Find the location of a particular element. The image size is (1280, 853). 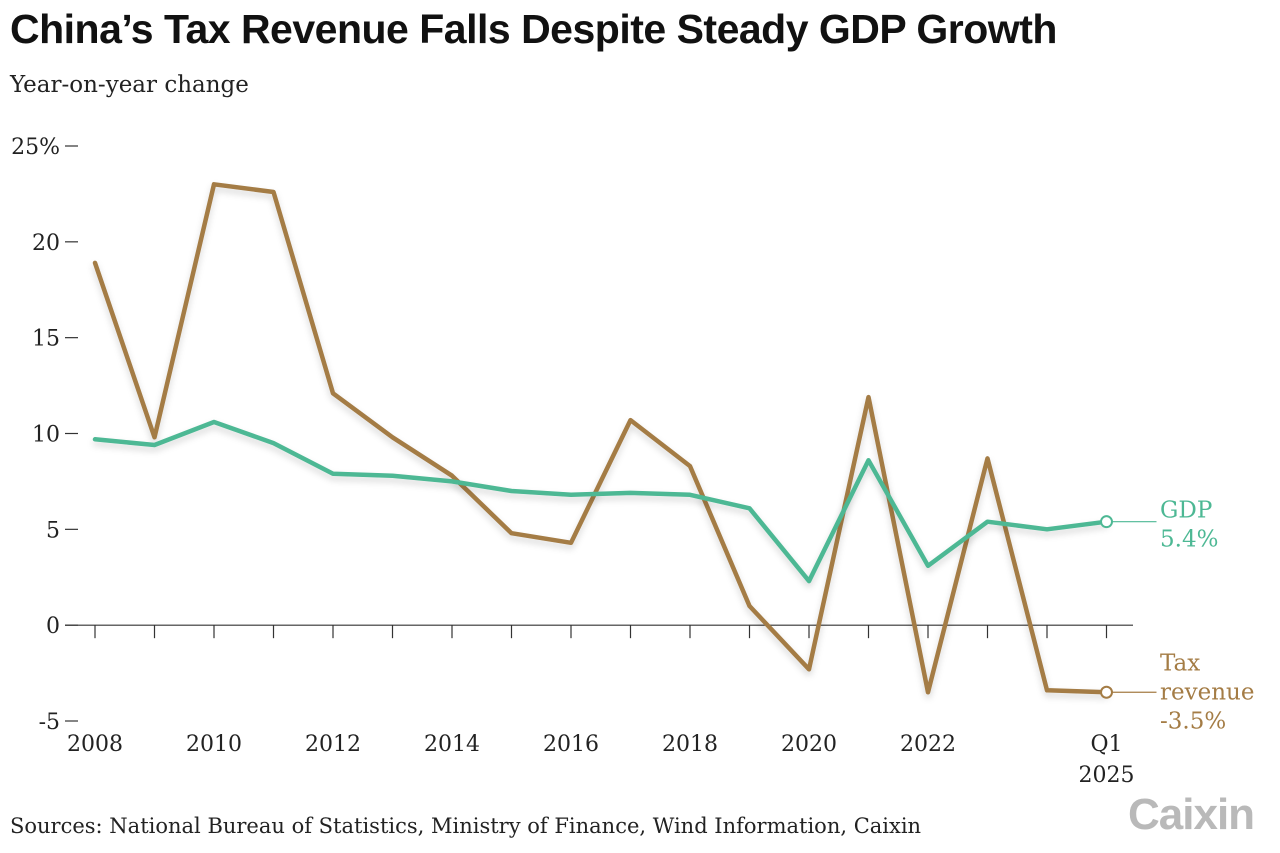

x-tick-label: 2020 is located at coordinates (809, 744).